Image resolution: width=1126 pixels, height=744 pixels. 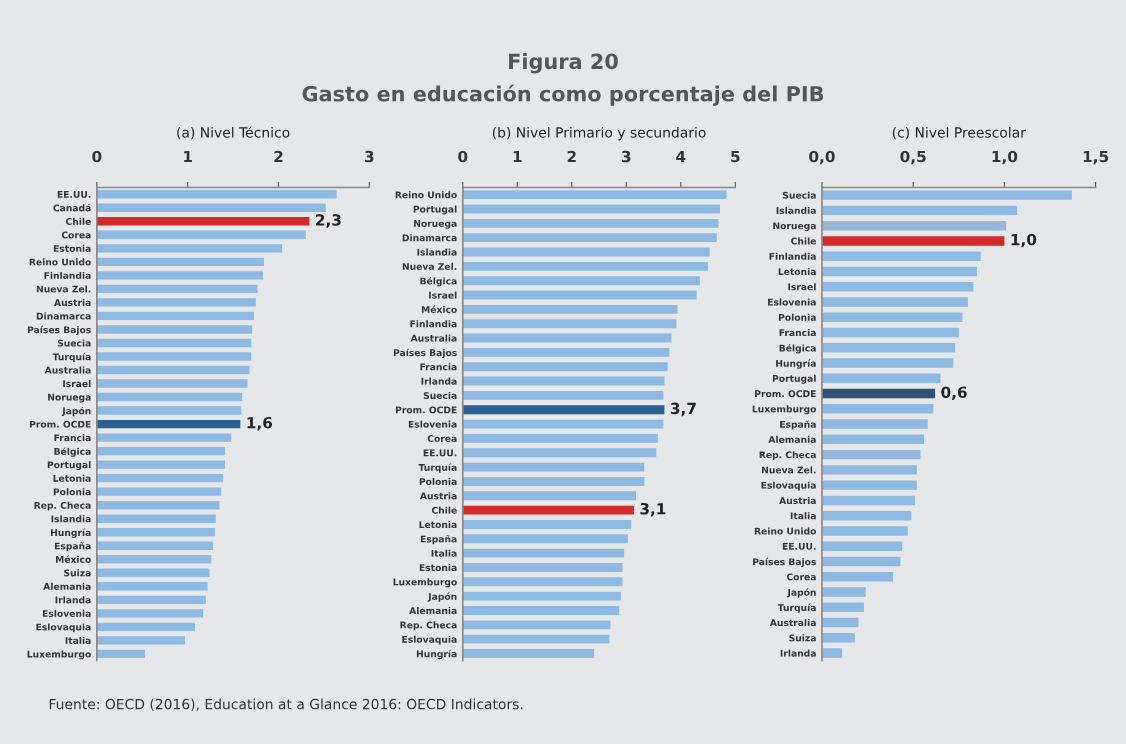 I want to click on y-tick-label: Portugal, so click(x=69, y=466).